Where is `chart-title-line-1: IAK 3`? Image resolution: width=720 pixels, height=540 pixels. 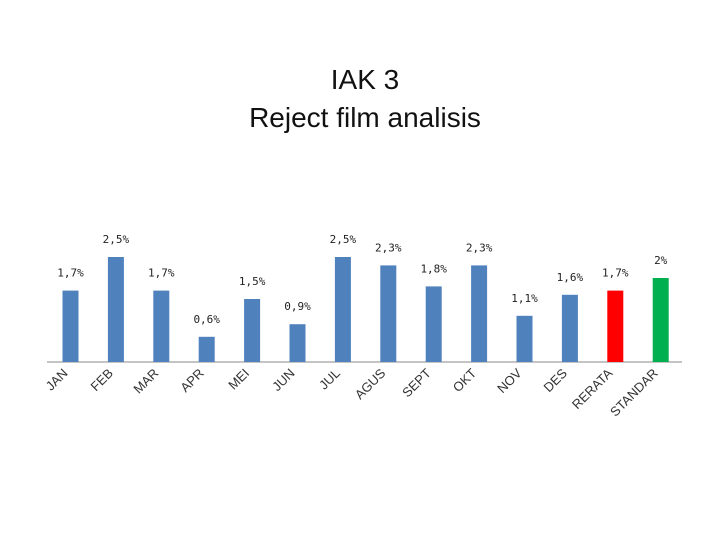
chart-title-line-1: IAK 3 is located at coordinates (365, 79).